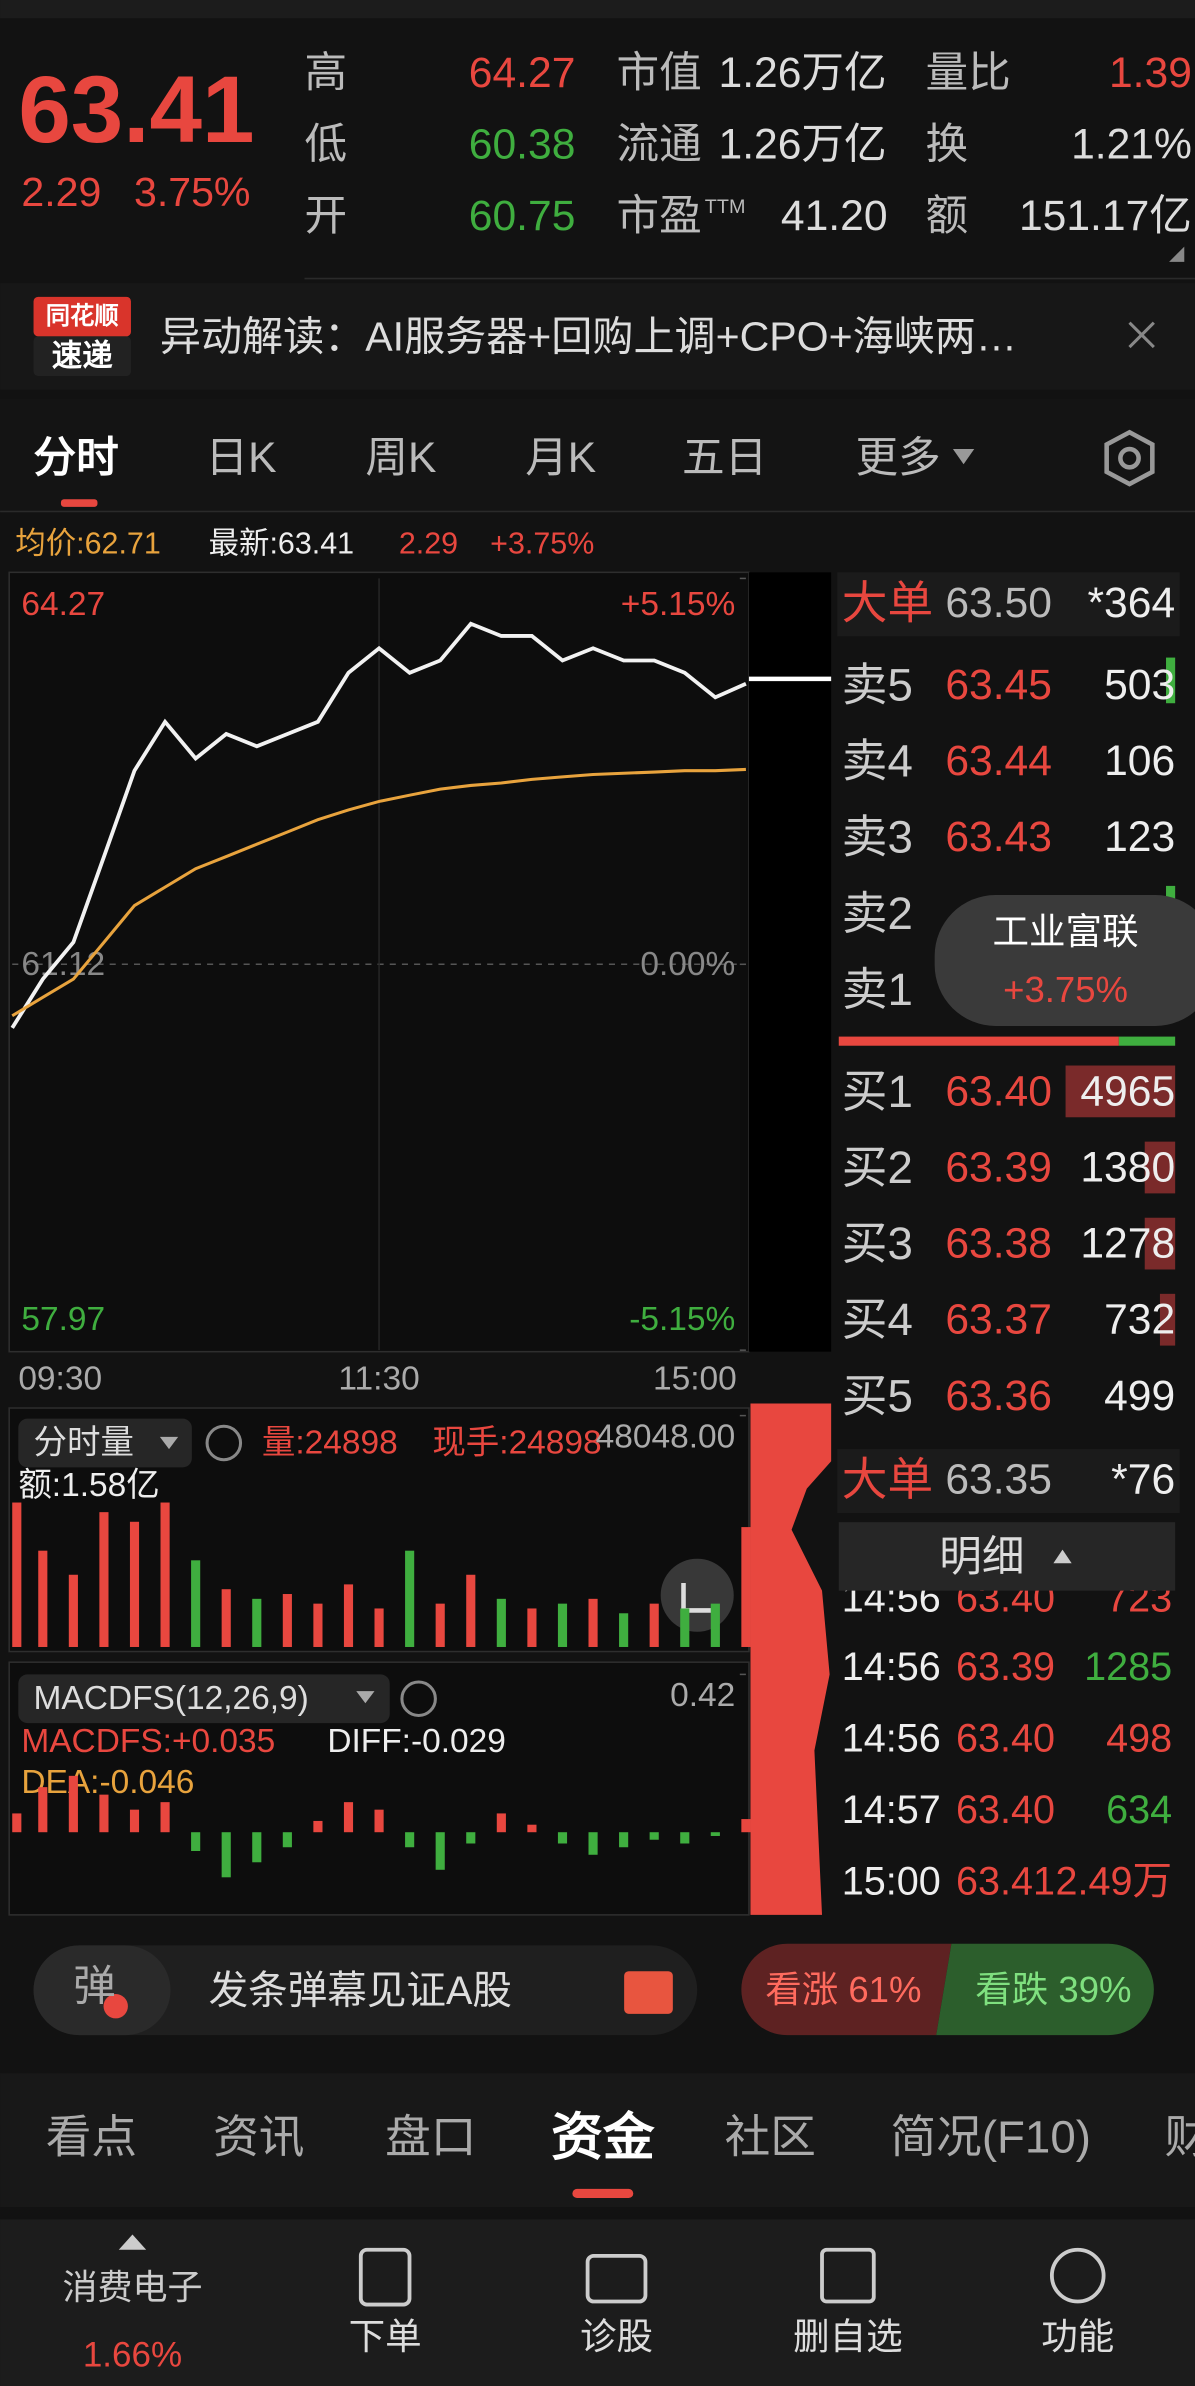 This screenshot has height=2386, width=1195. Describe the element at coordinates (1077, 2275) in the screenshot. I see `function-icon` at that location.